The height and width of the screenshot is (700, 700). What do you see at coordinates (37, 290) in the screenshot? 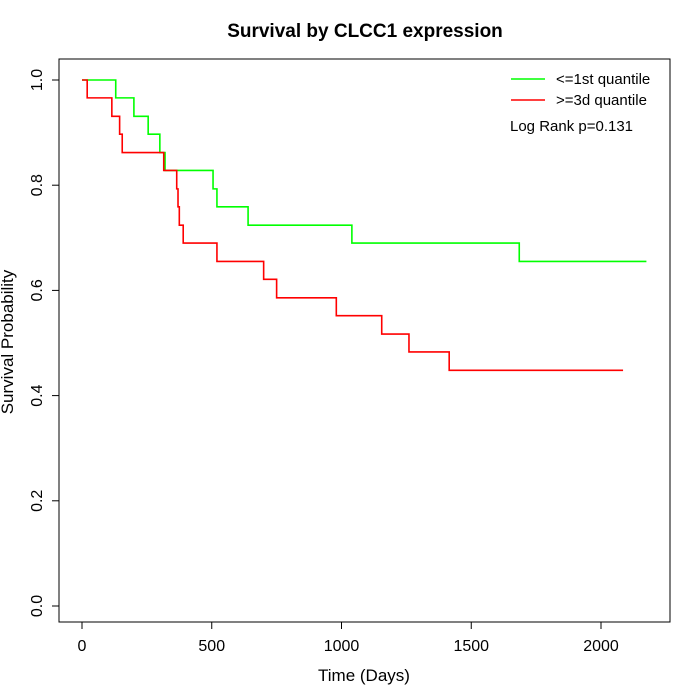
I see `y-tick-label: 0.6` at bounding box center [37, 290].